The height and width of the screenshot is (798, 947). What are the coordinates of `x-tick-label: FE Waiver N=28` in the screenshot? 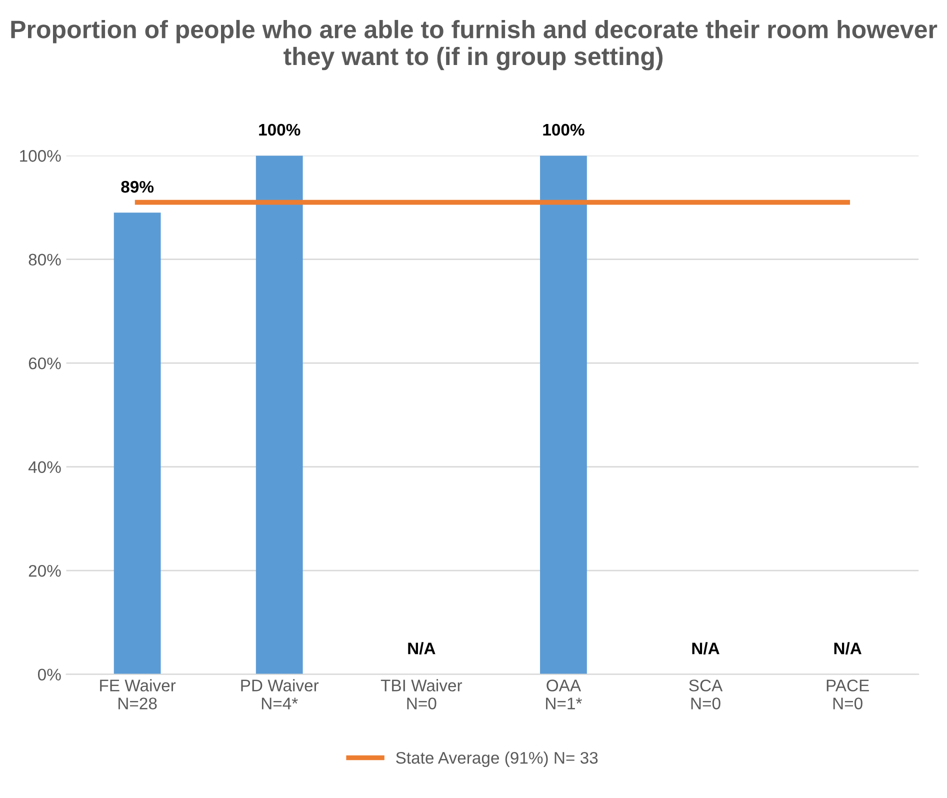 It's located at (138, 694).